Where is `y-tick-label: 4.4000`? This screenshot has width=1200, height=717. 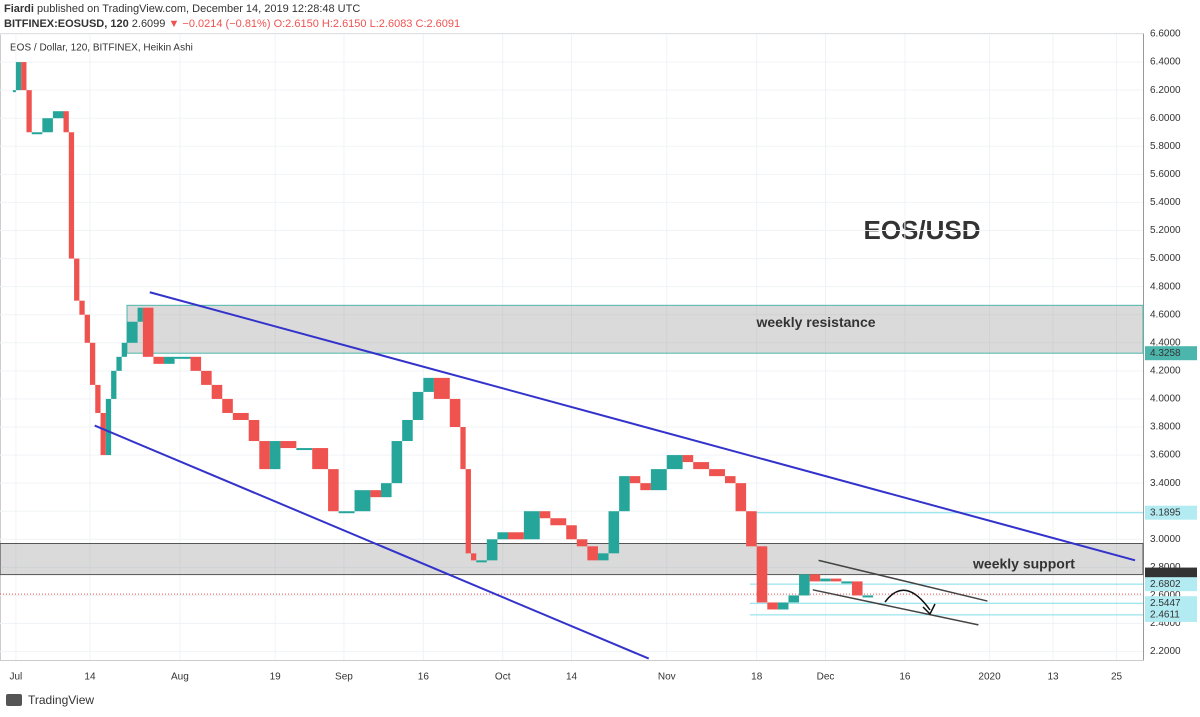
y-tick-label: 4.4000 is located at coordinates (1165, 342).